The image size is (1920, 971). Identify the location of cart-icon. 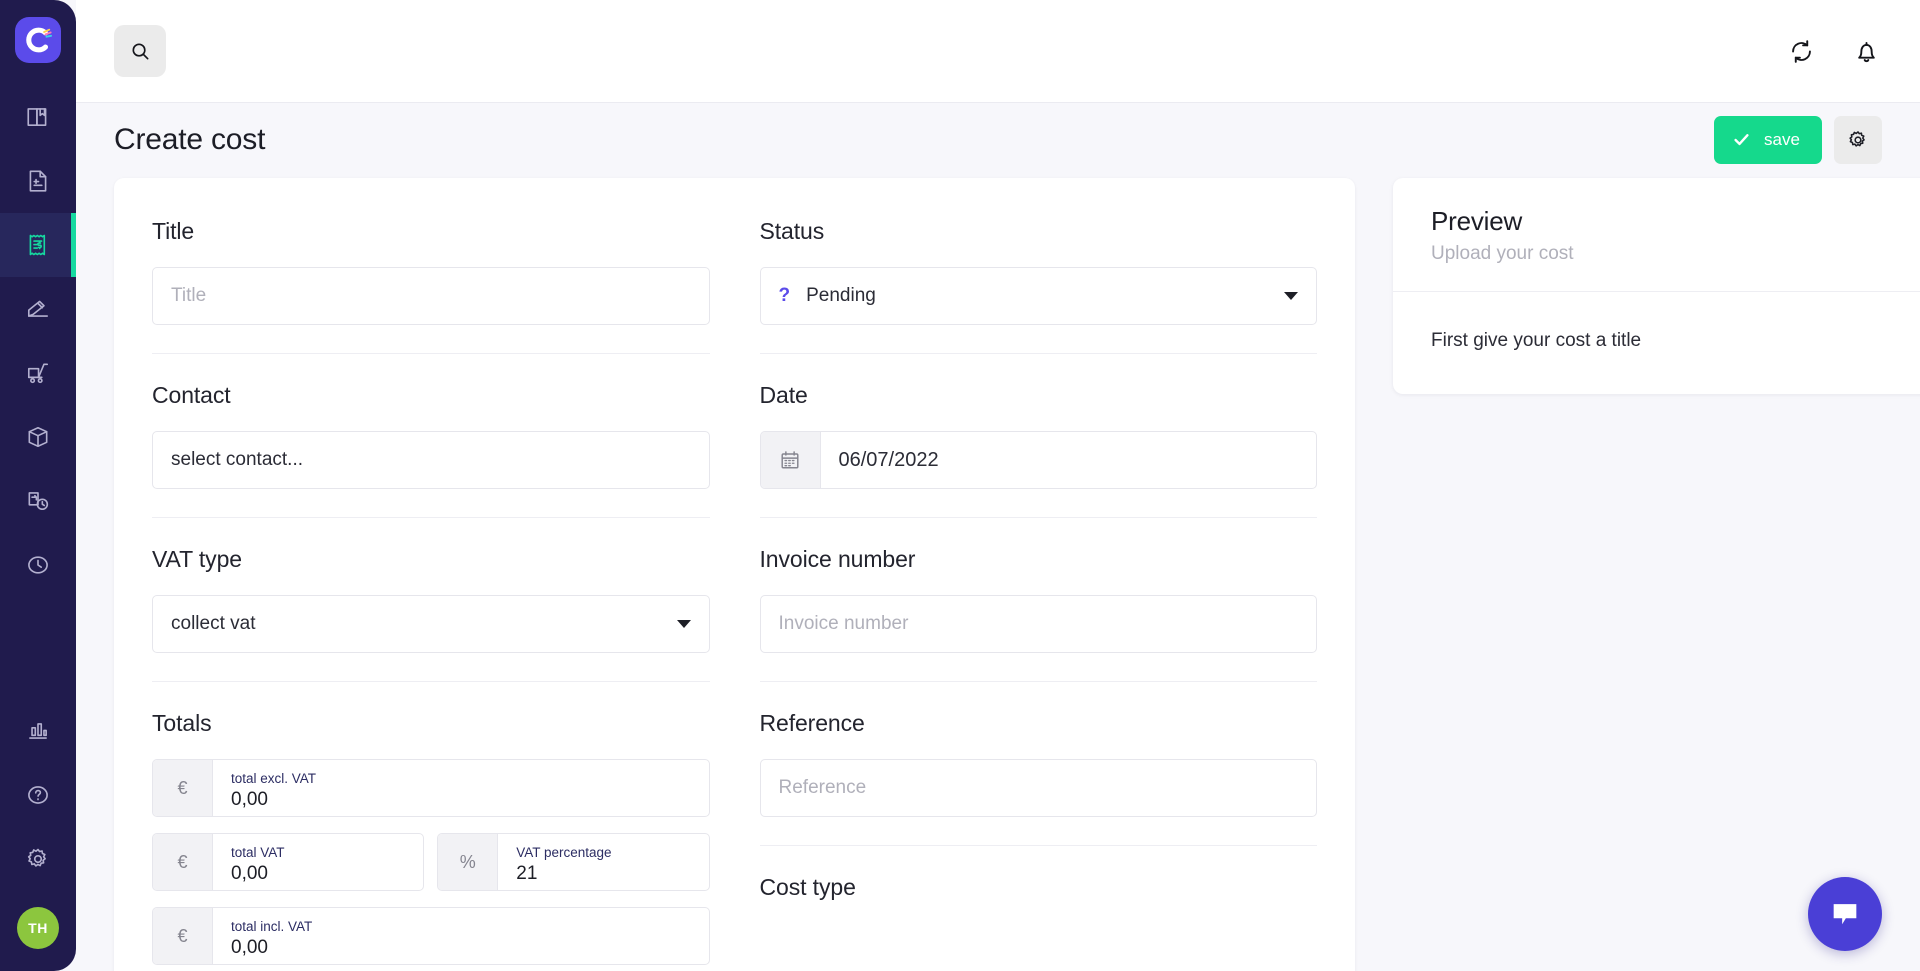
(38, 373).